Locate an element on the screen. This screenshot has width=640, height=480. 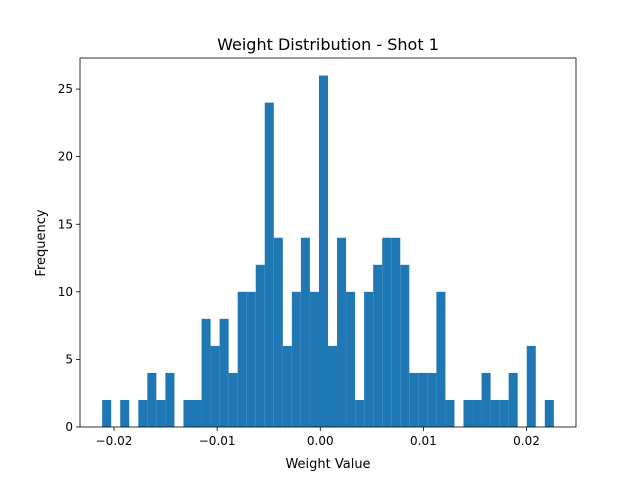
y-tick-label: 10 is located at coordinates (65, 292).